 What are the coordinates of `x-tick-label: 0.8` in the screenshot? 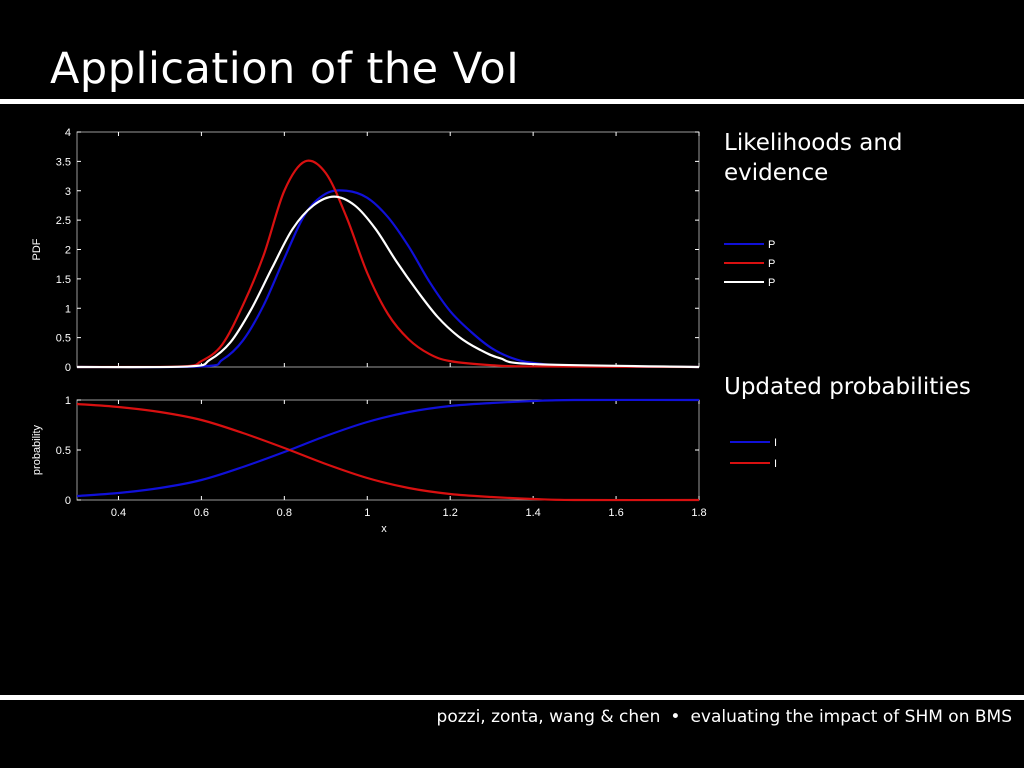 It's located at (284, 513).